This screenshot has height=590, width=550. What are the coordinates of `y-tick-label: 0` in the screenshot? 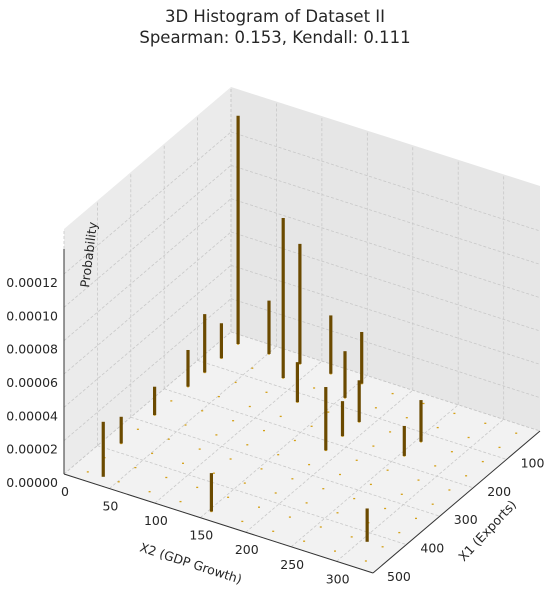 It's located at (65, 491).